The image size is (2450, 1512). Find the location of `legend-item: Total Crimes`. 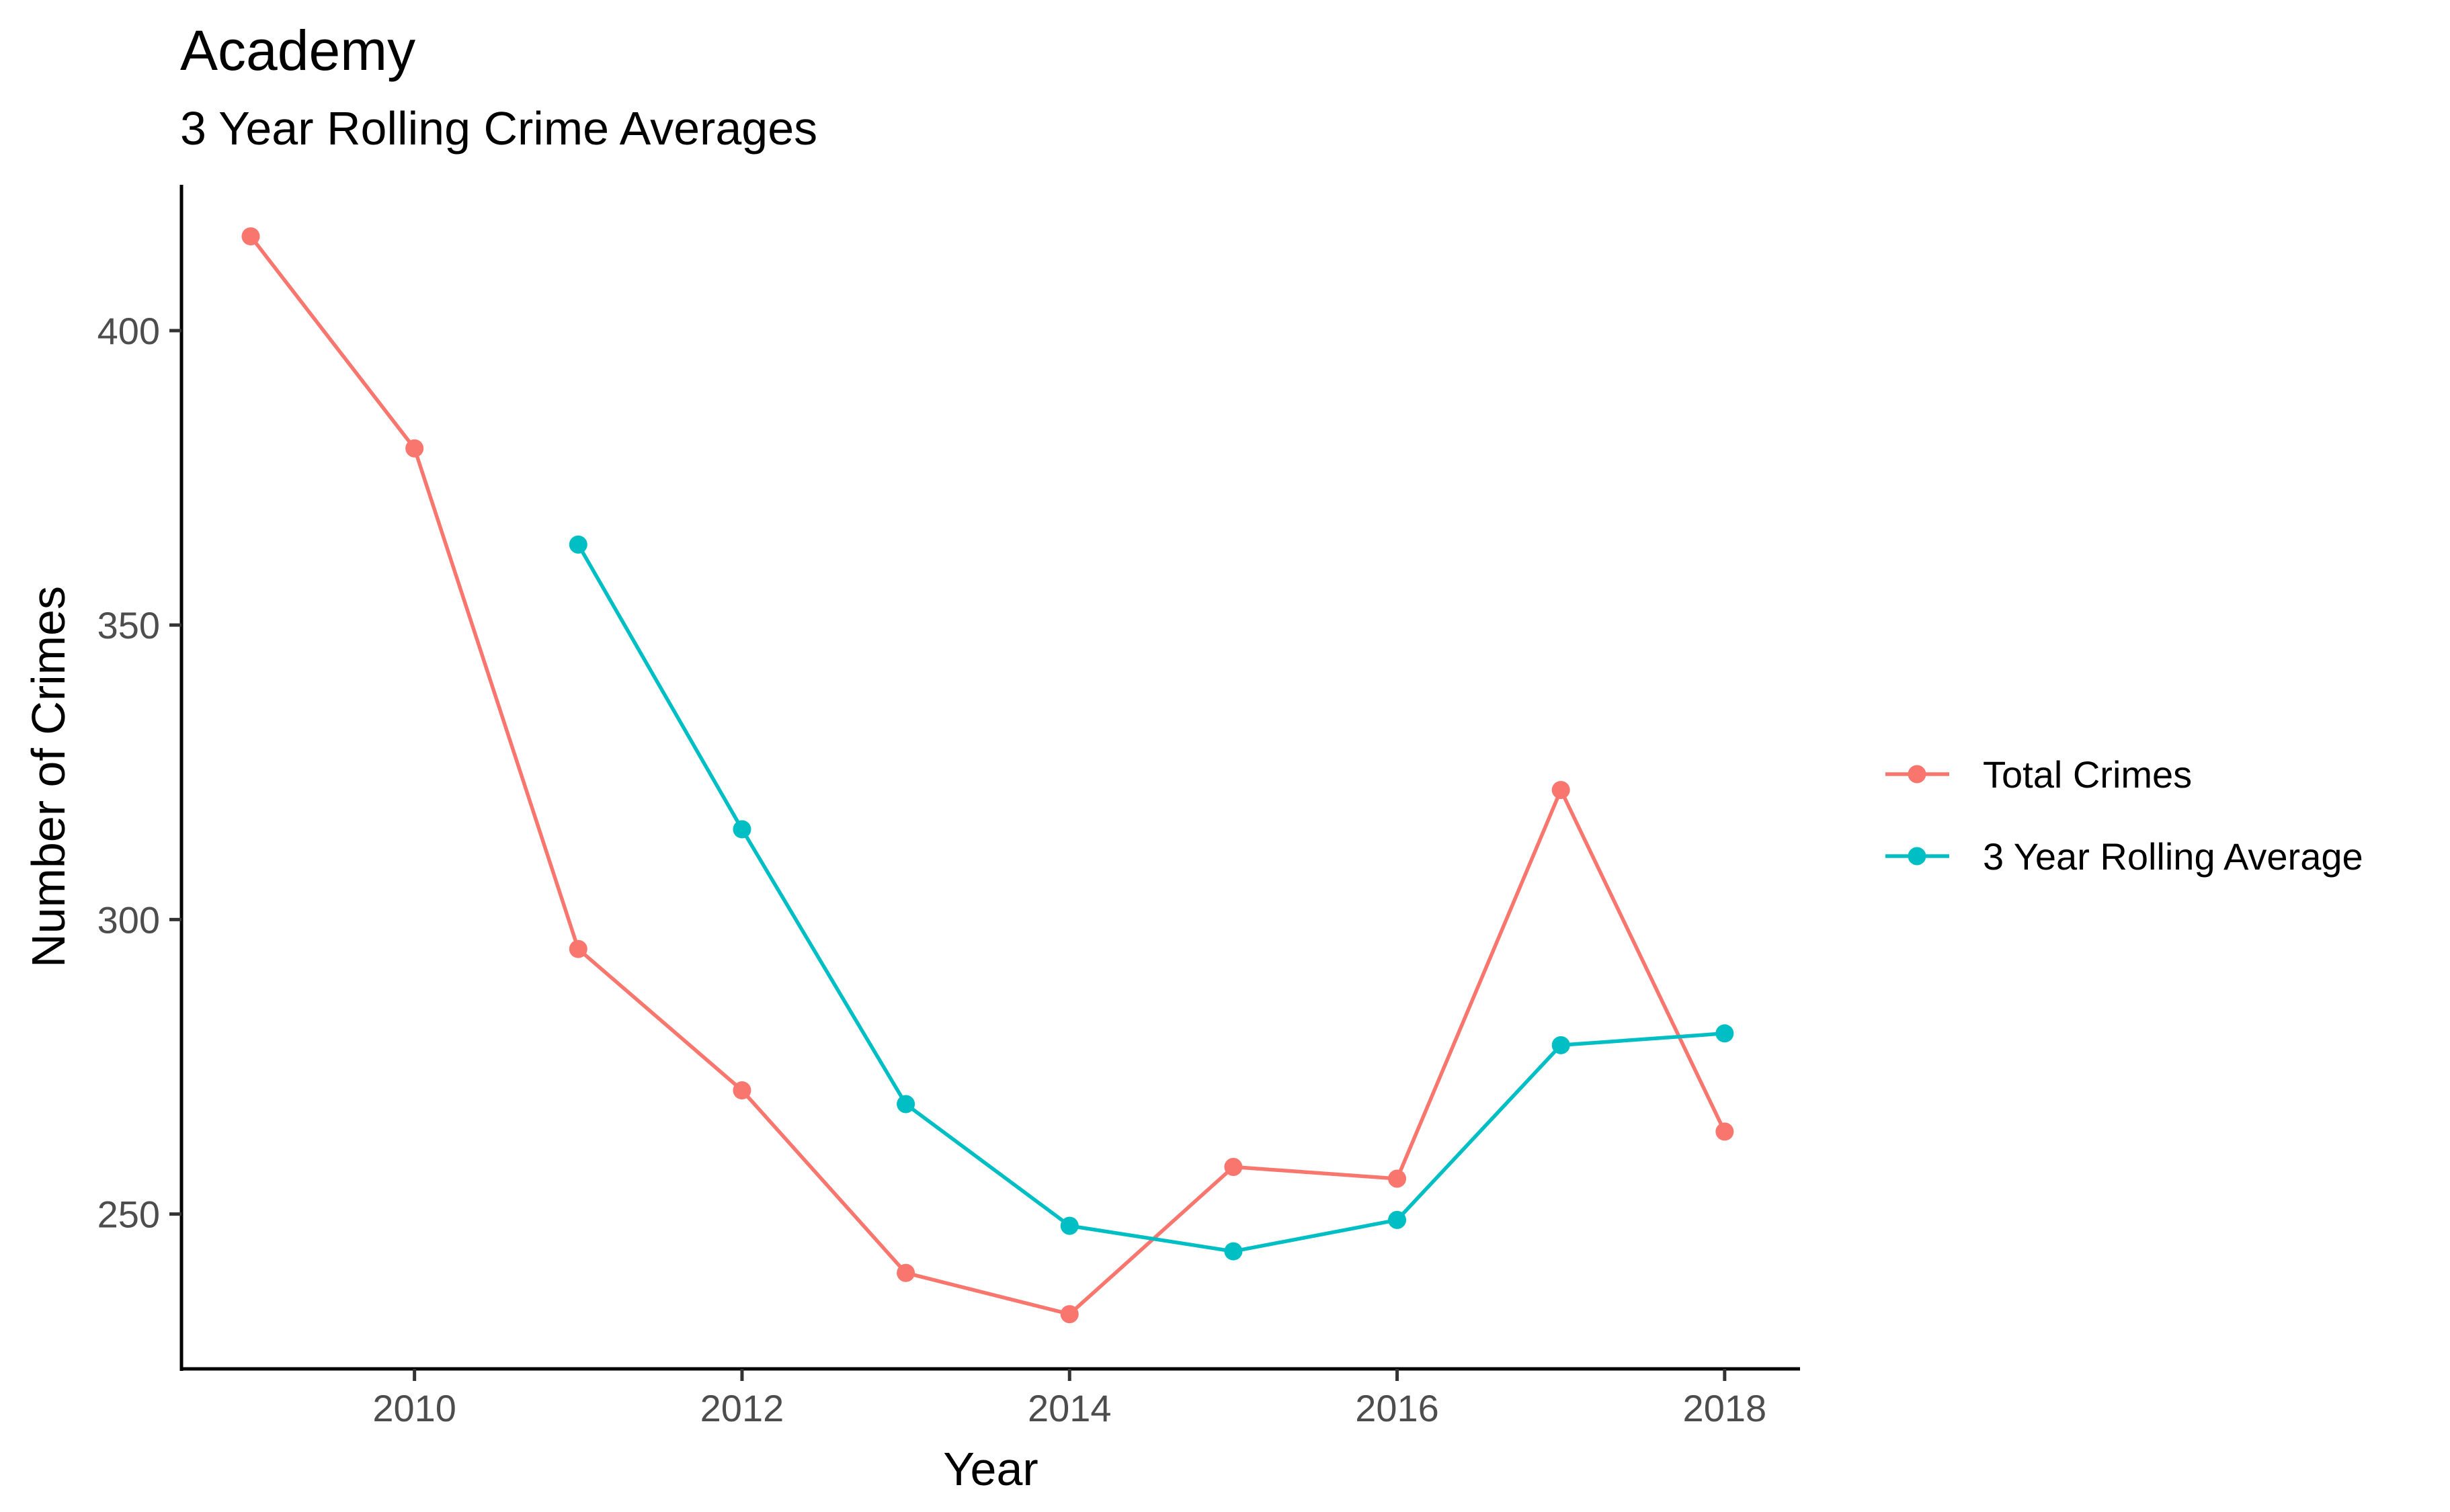

legend-item: Total Crimes is located at coordinates (2039, 775).